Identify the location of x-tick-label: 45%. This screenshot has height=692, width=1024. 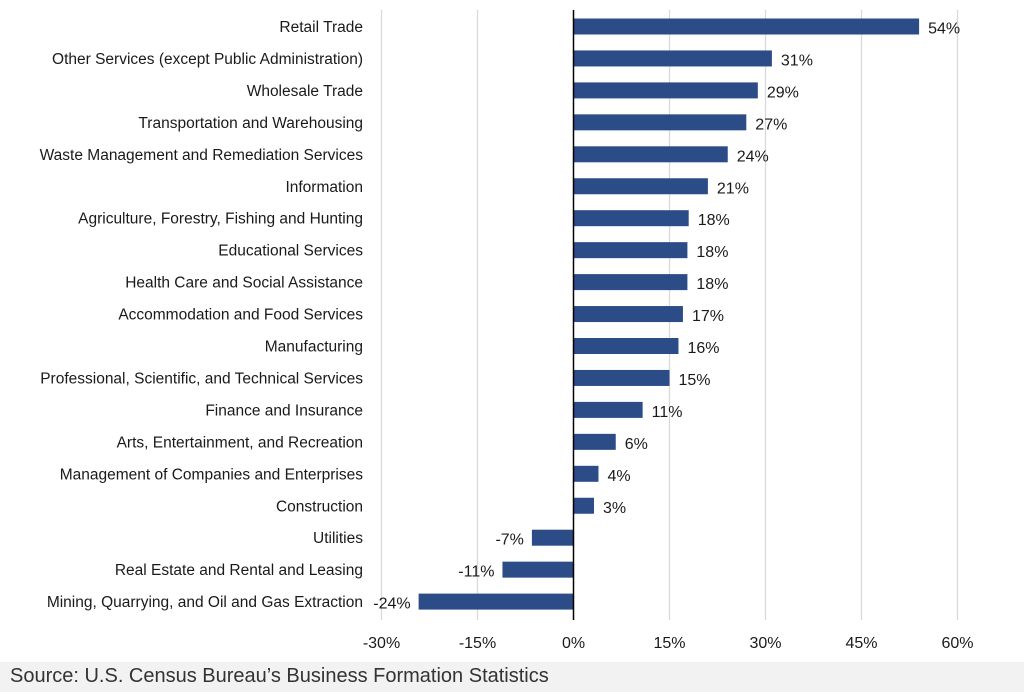
(861, 643).